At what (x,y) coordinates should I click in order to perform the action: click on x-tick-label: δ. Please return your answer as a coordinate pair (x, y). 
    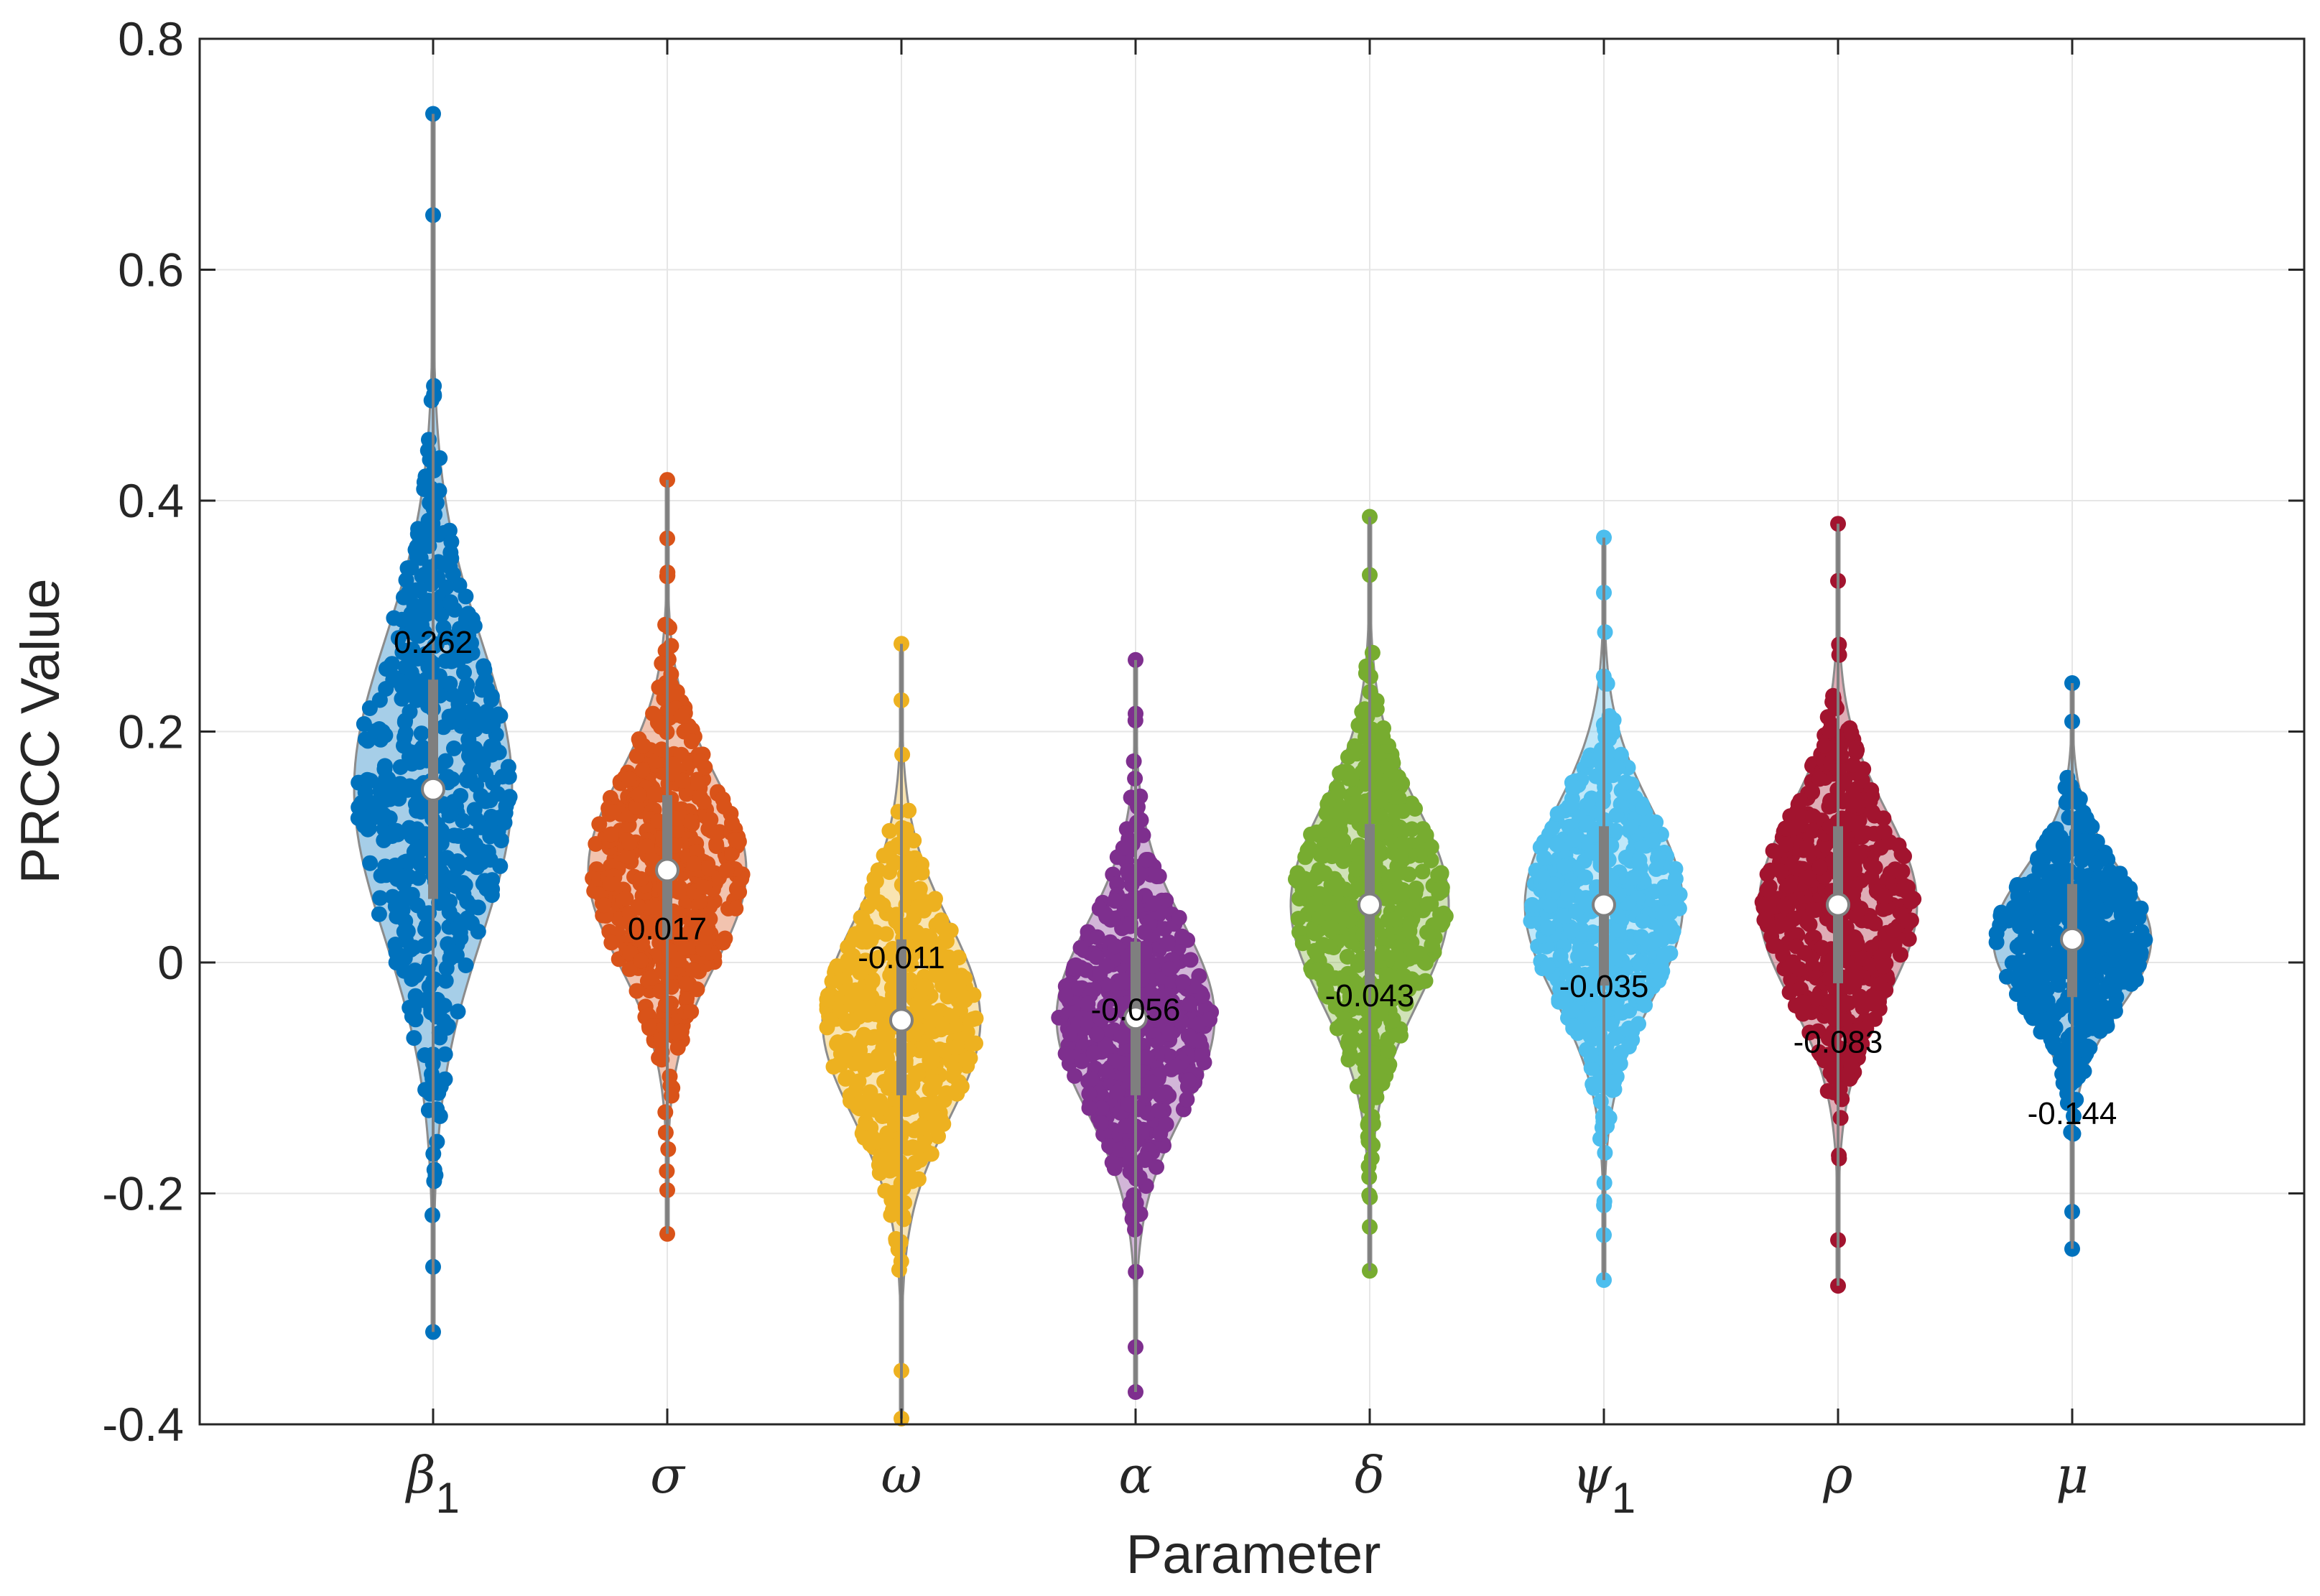
    Looking at the image, I should click on (1370, 1475).